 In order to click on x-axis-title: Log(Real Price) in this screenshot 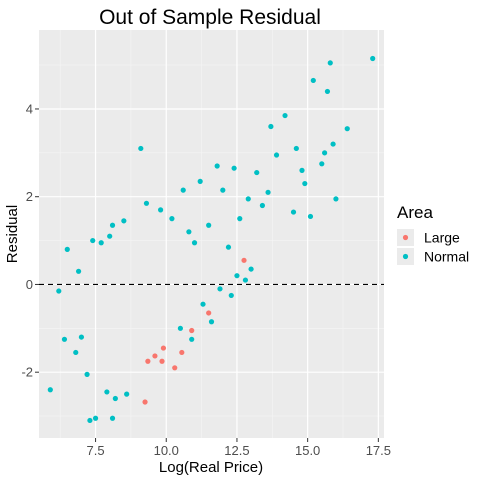, I will do `click(211, 467)`.